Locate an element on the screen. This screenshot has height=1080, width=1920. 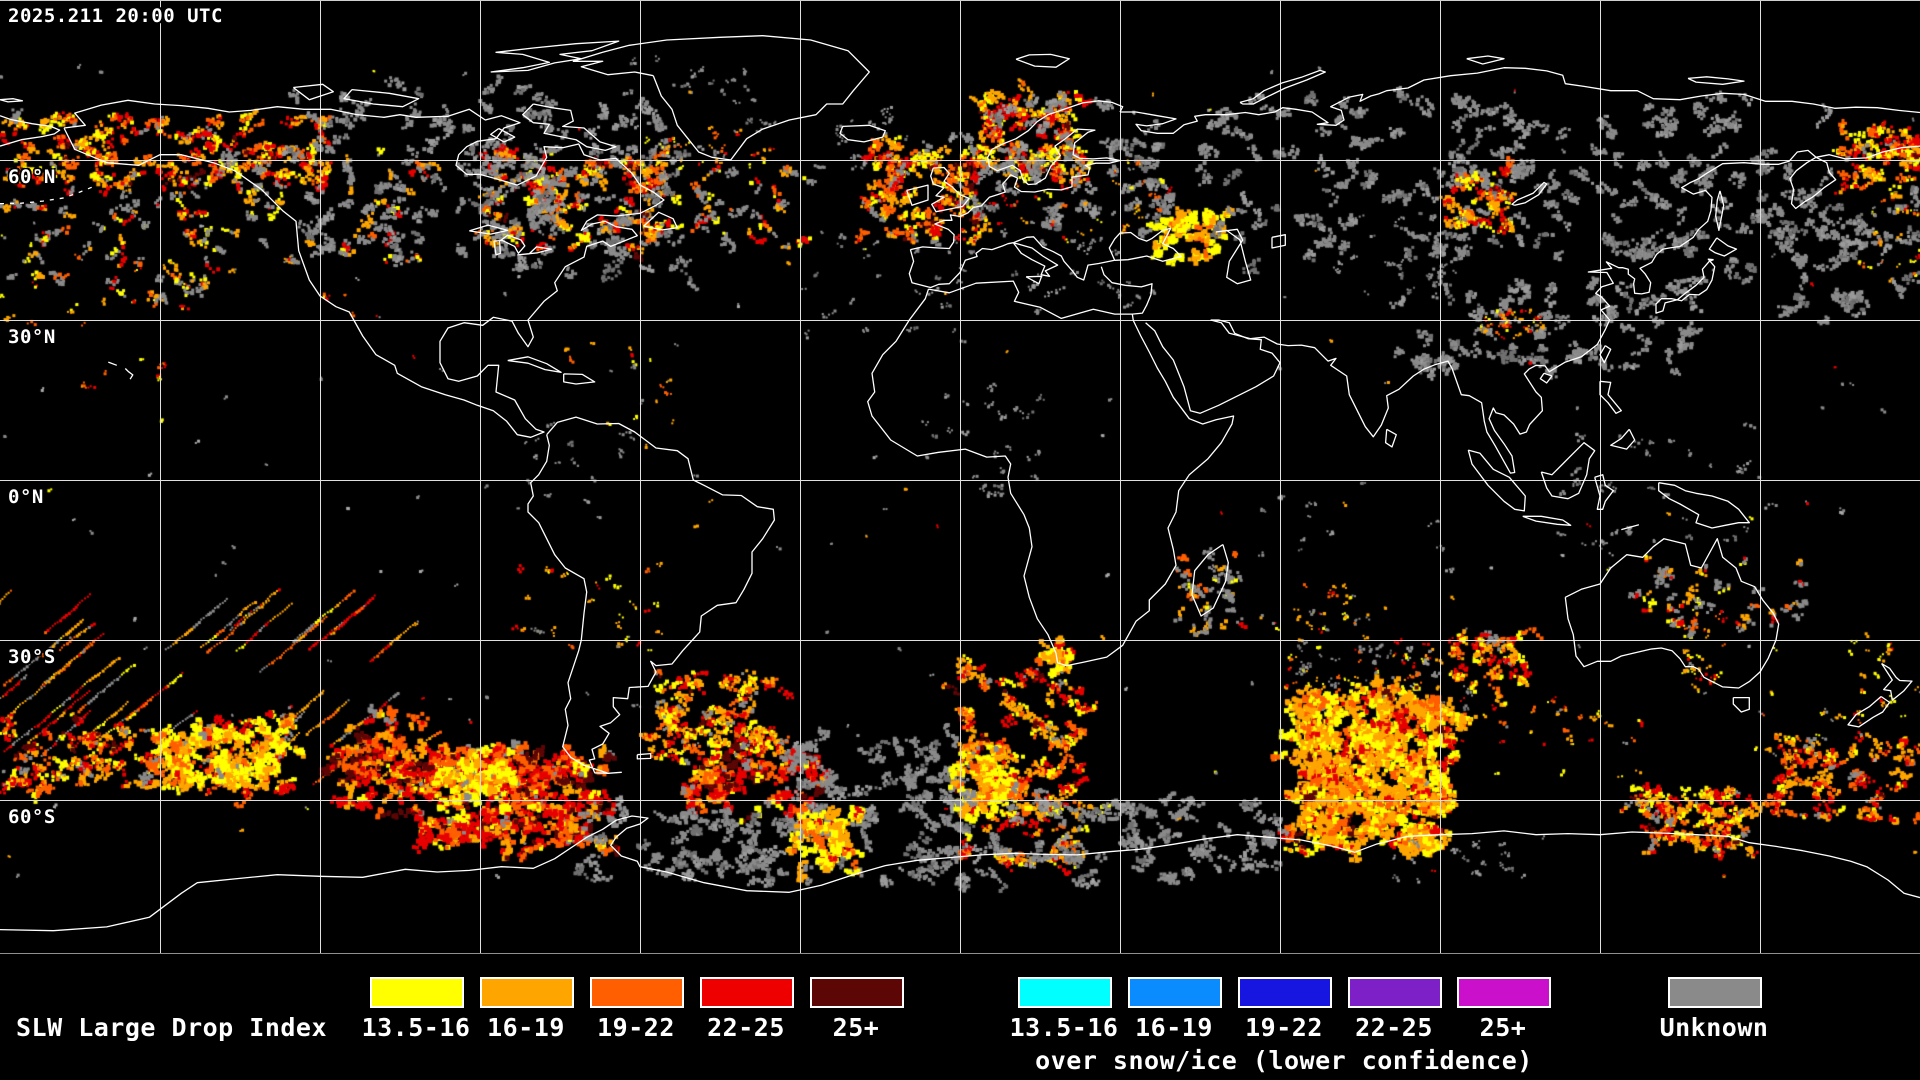
legend-label-snowice-22-25: 22-25 is located at coordinates (1394, 1027).